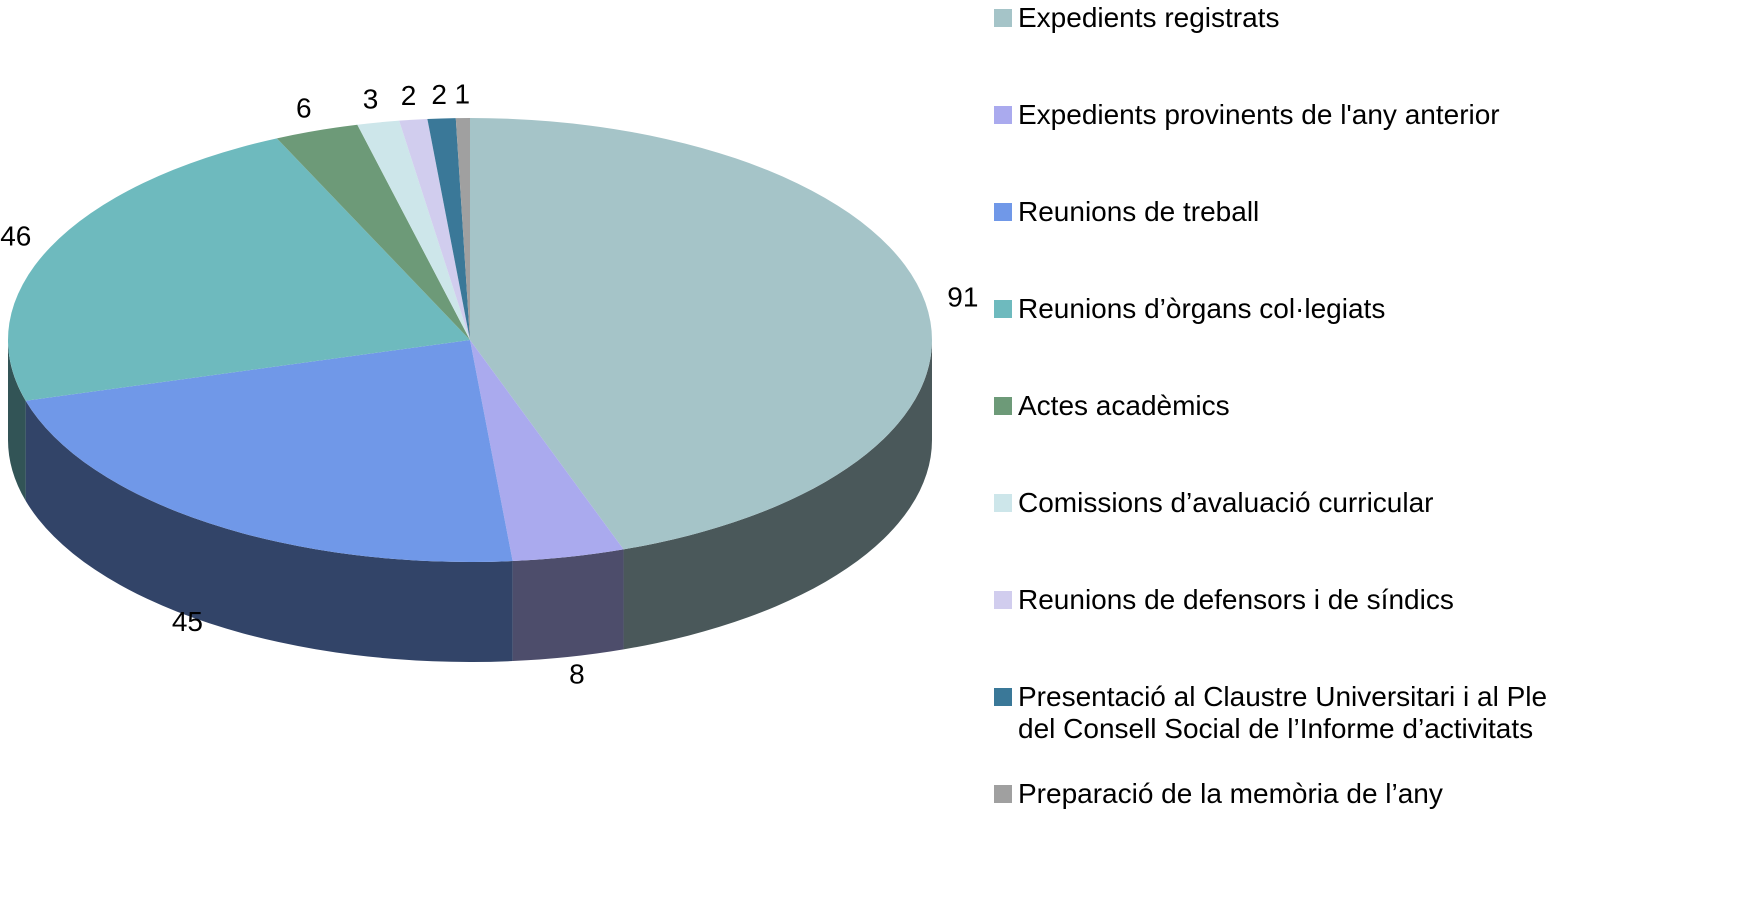  What do you see at coordinates (962, 296) in the screenshot?
I see `data-label: 91` at bounding box center [962, 296].